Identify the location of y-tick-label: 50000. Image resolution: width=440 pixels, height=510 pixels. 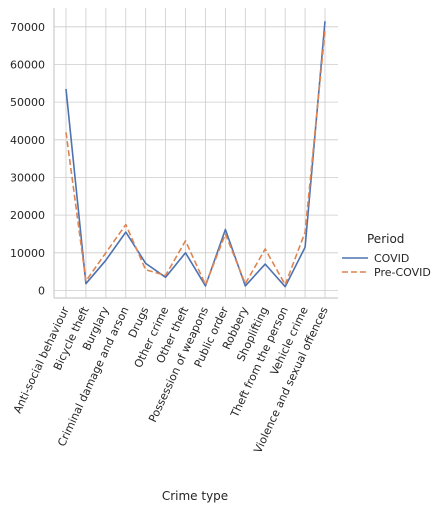
(27, 102).